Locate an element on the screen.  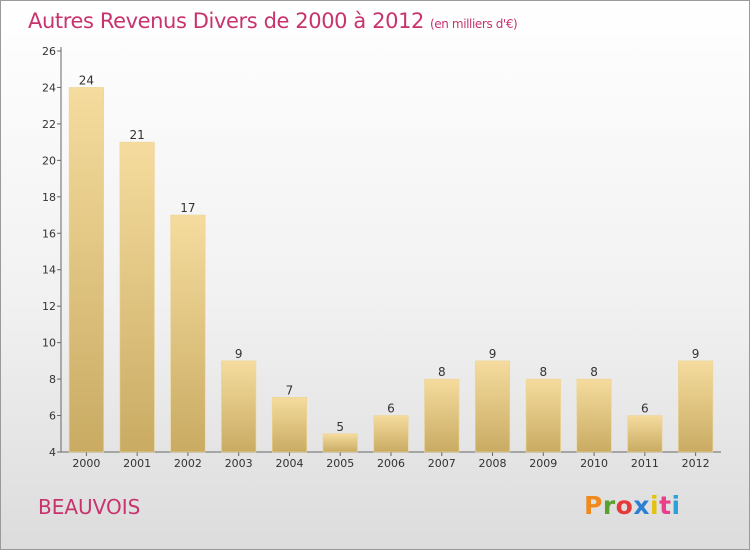
x-tick-label: 2005 is located at coordinates (340, 463).